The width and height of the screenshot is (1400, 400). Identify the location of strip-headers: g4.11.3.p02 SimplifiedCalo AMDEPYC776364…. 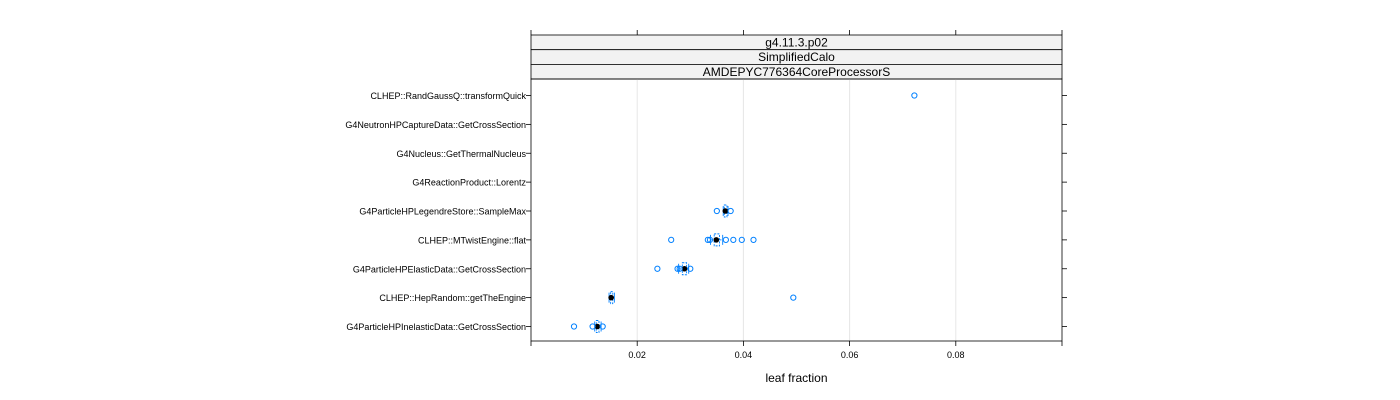
(796, 57).